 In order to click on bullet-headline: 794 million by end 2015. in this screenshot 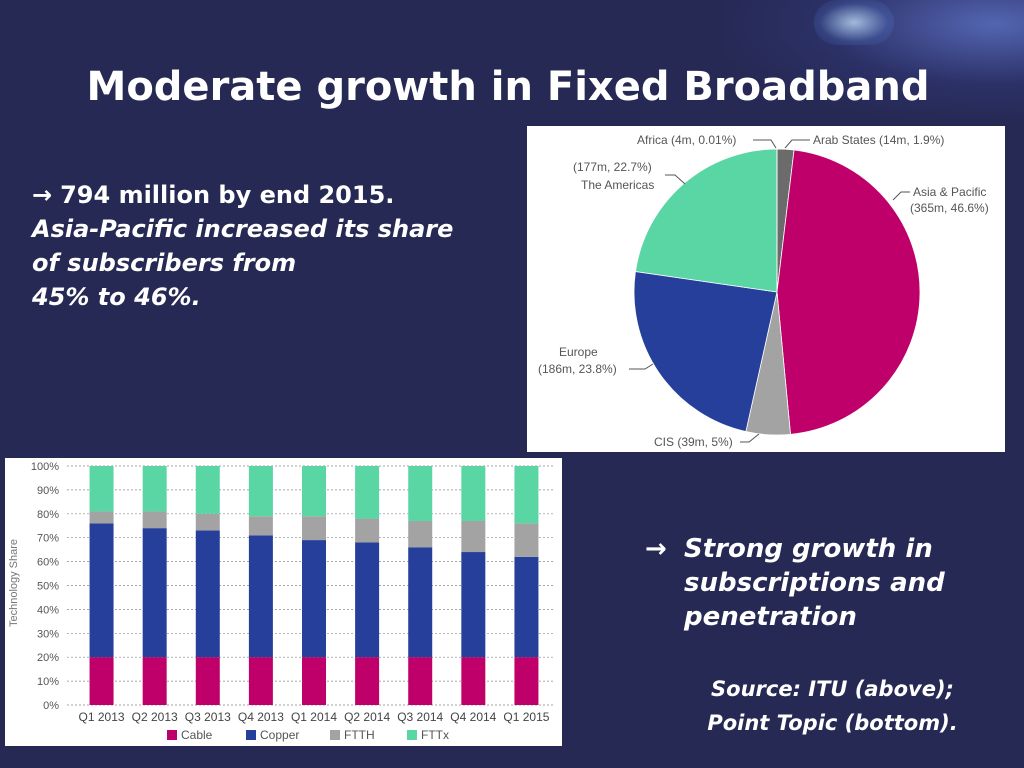, I will do `click(227, 195)`.